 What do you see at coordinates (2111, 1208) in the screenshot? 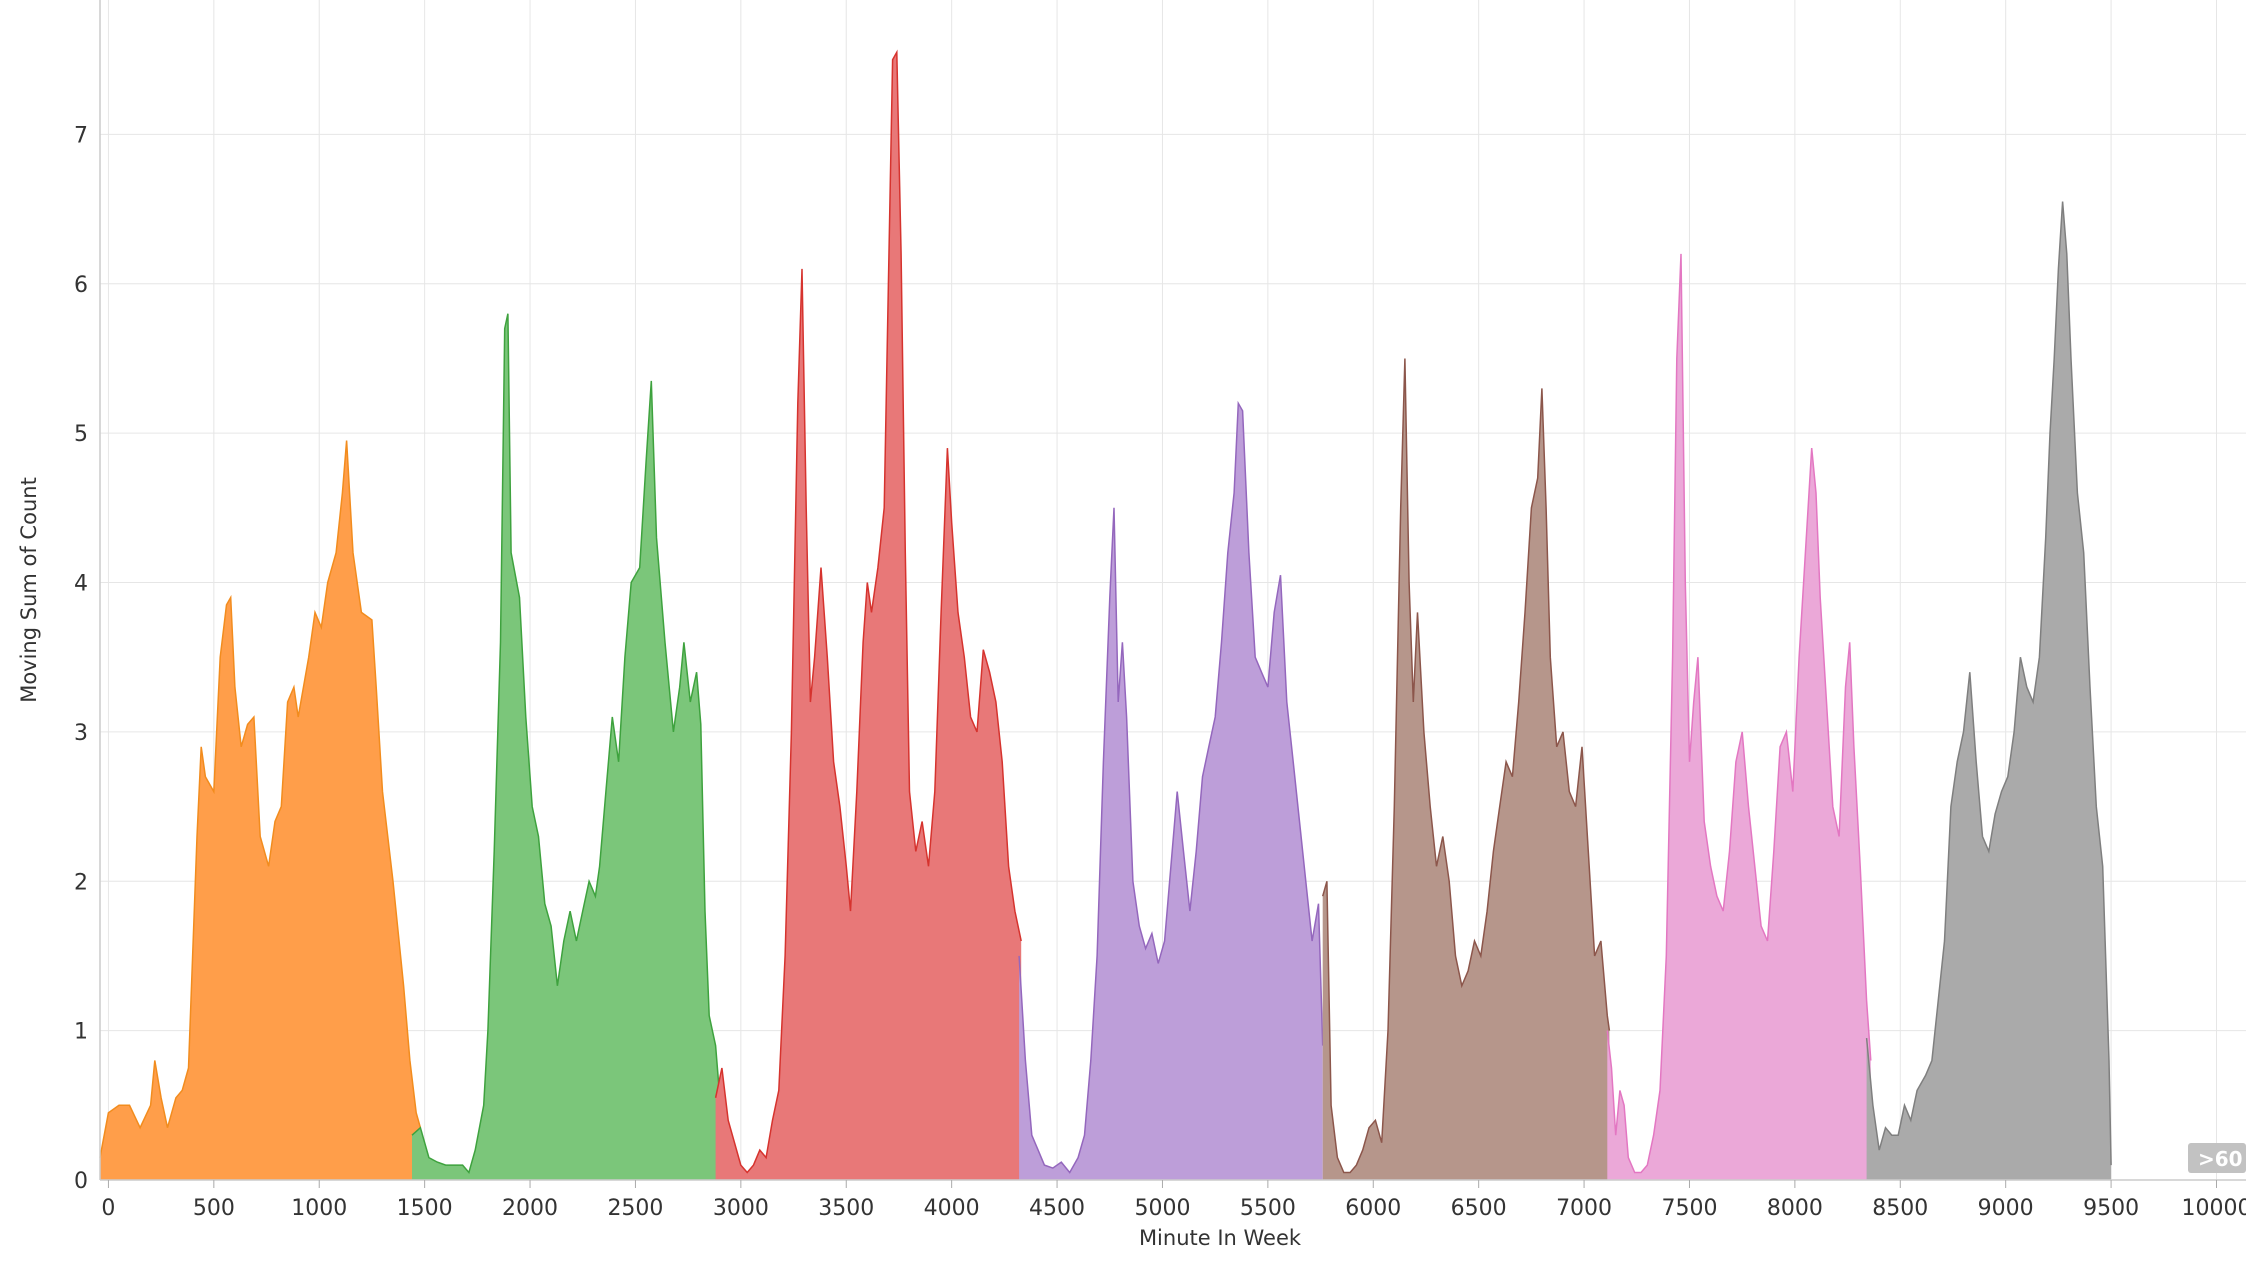
I see `x-tick-label: 9500` at bounding box center [2111, 1208].